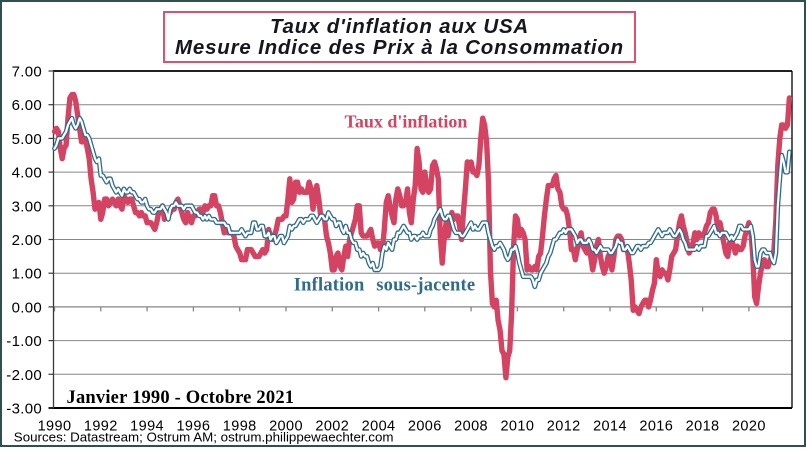 The width and height of the screenshot is (806, 452). Describe the element at coordinates (27, 240) in the screenshot. I see `svg-text: 2.00` at that location.